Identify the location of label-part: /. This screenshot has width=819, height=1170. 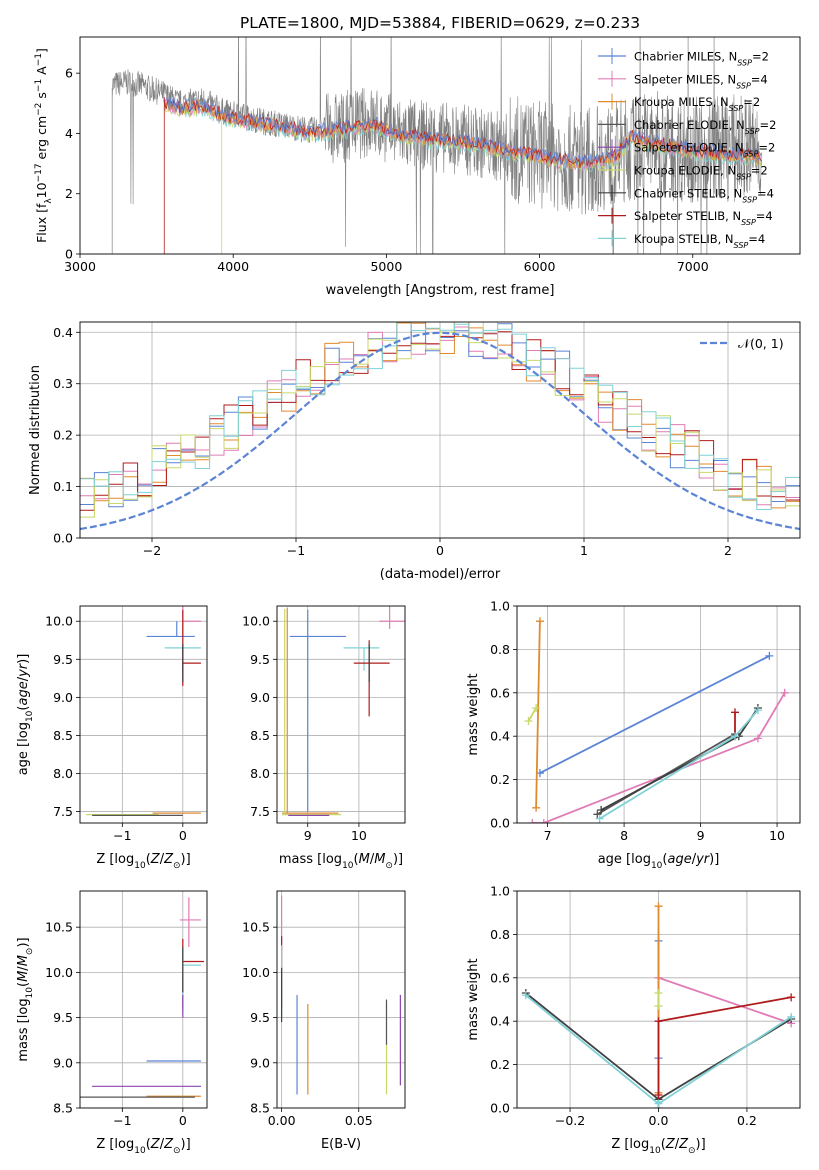
(677, 1144).